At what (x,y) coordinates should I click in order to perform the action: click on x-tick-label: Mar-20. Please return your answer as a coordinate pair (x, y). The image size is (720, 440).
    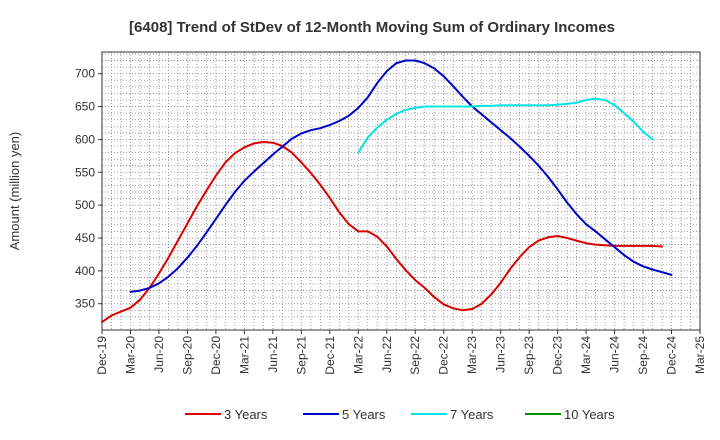
    Looking at the image, I should click on (130, 355).